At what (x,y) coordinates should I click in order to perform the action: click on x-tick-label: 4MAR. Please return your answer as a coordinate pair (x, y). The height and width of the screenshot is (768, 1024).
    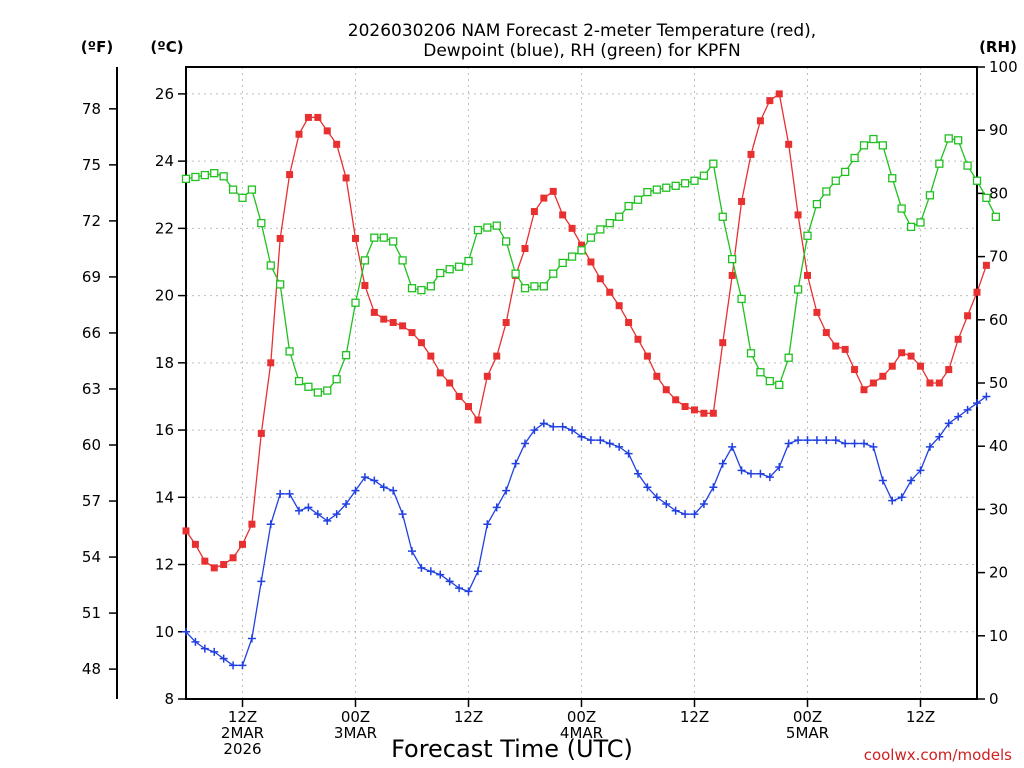
    Looking at the image, I should click on (581, 733).